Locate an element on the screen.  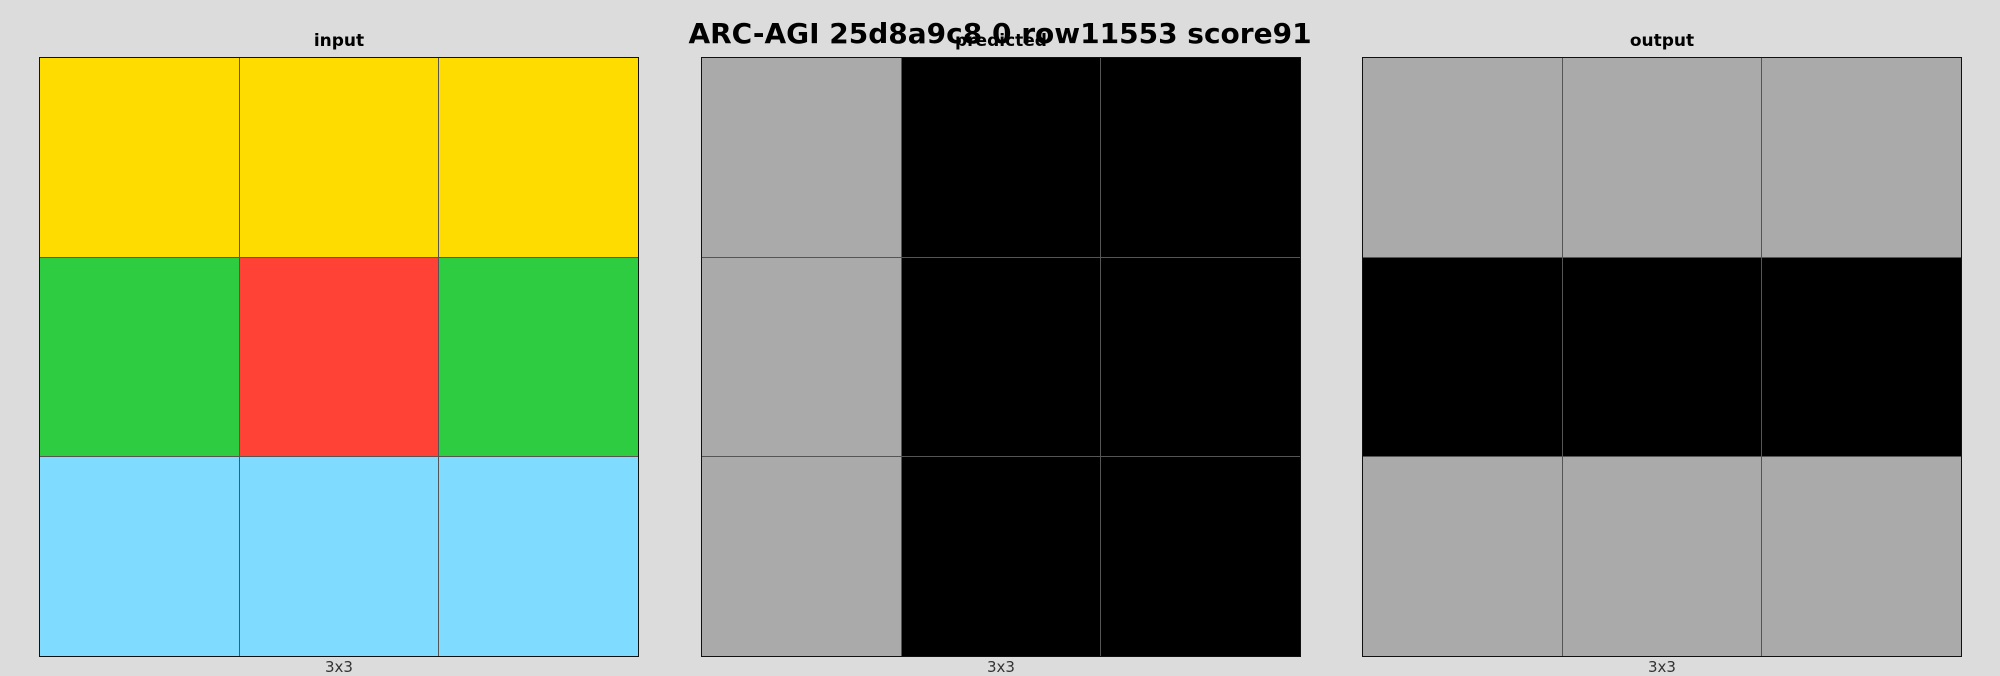
output-panel-title: output is located at coordinates (1662, 41).